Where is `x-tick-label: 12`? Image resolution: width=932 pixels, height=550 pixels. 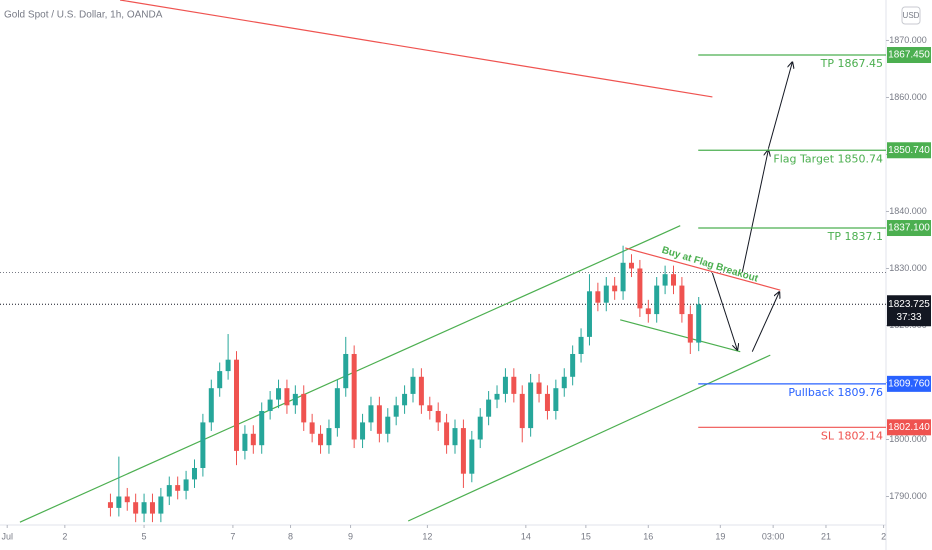 x-tick-label: 12 is located at coordinates (427, 536).